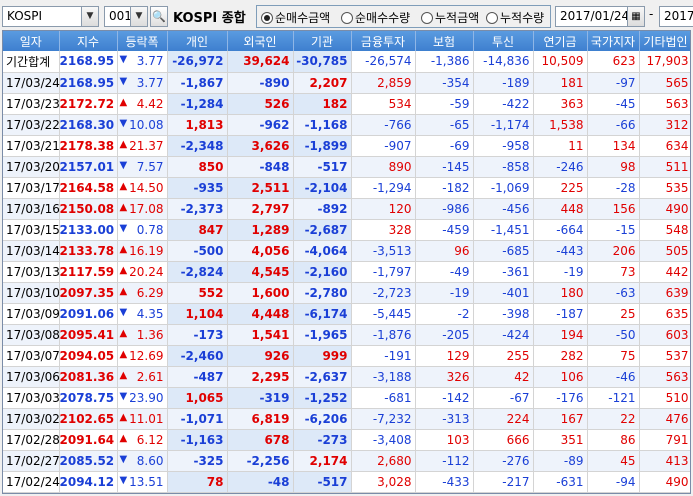 The image size is (693, 496). What do you see at coordinates (197, 272) in the screenshot?
I see `value-cell: -2,824` at bounding box center [197, 272].